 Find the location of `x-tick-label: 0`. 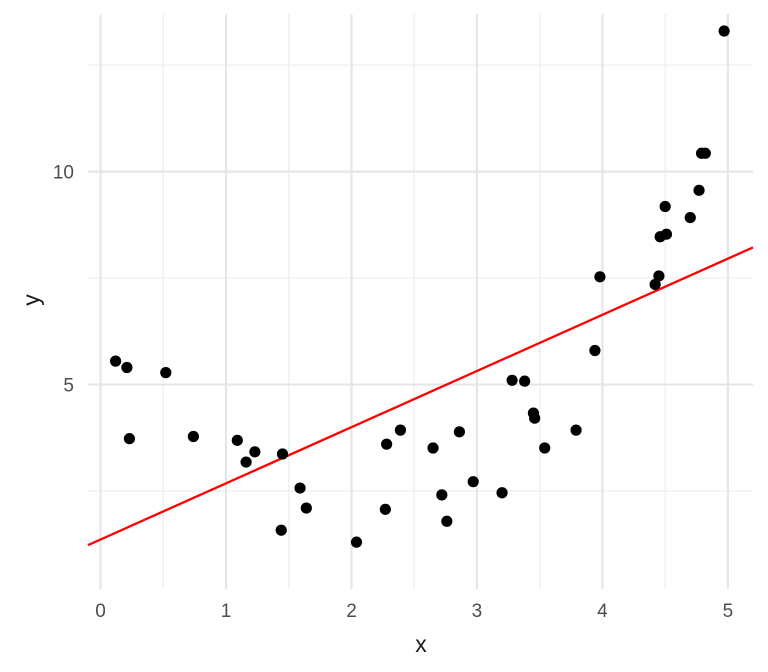

x-tick-label: 0 is located at coordinates (100, 611).